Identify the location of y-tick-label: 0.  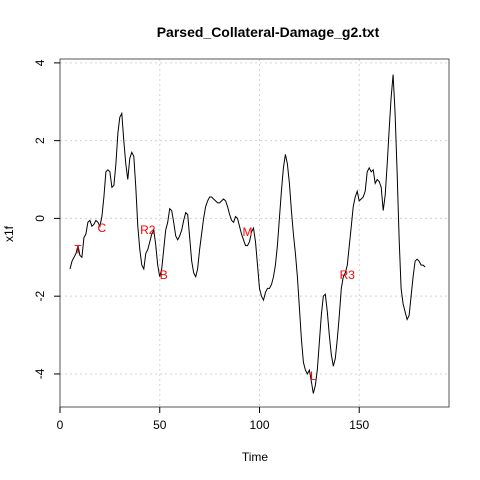
(40, 218).